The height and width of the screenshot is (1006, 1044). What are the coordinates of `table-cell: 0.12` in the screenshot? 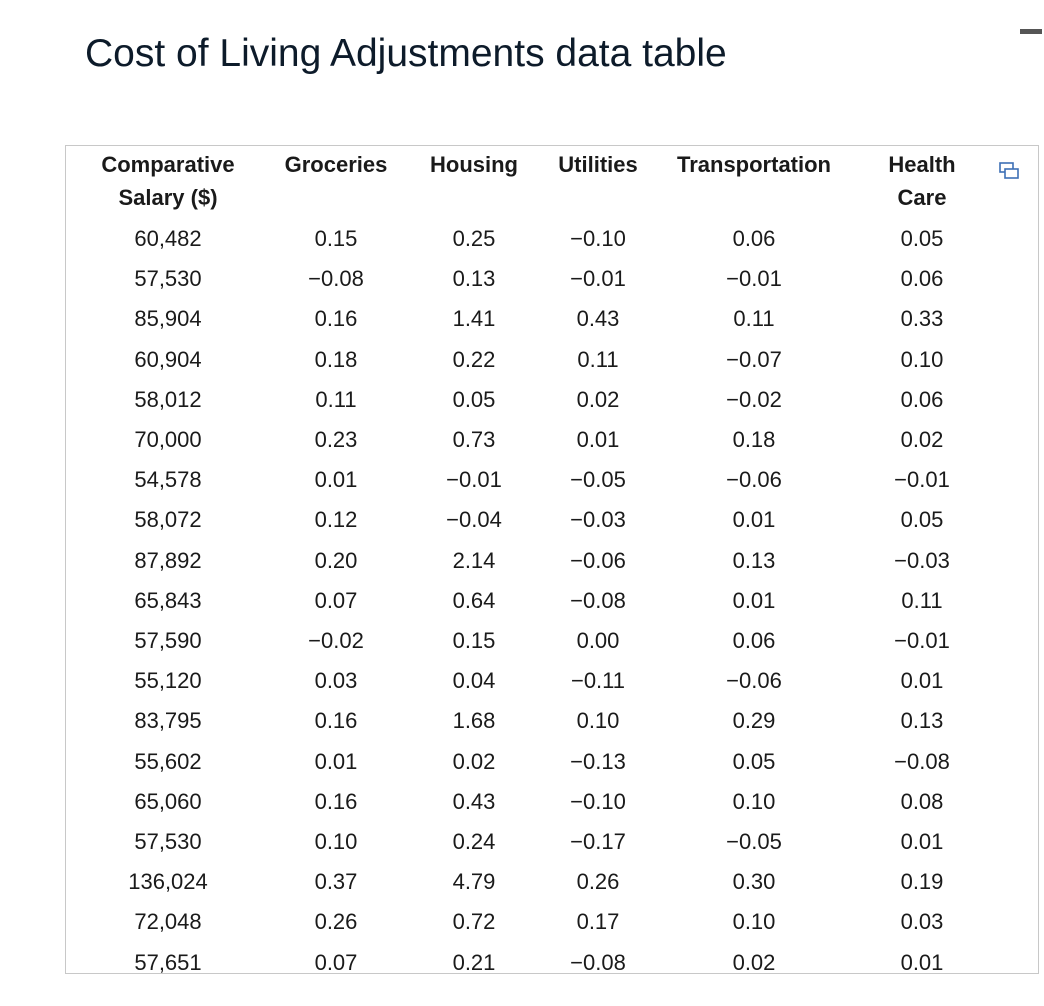 It's located at (336, 520).